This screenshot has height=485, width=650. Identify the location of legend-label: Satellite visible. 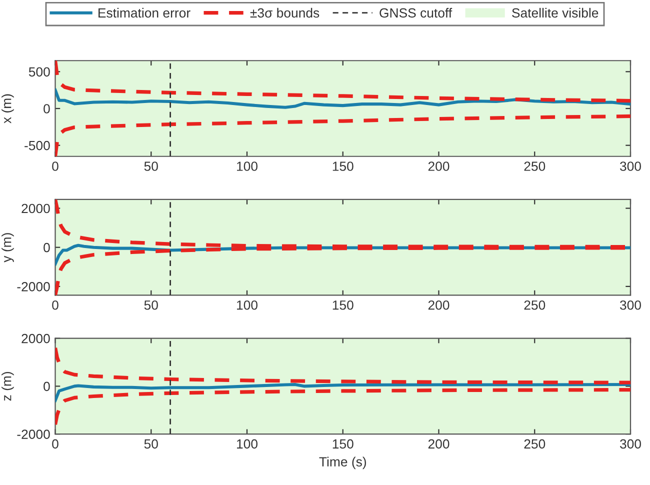
(555, 13).